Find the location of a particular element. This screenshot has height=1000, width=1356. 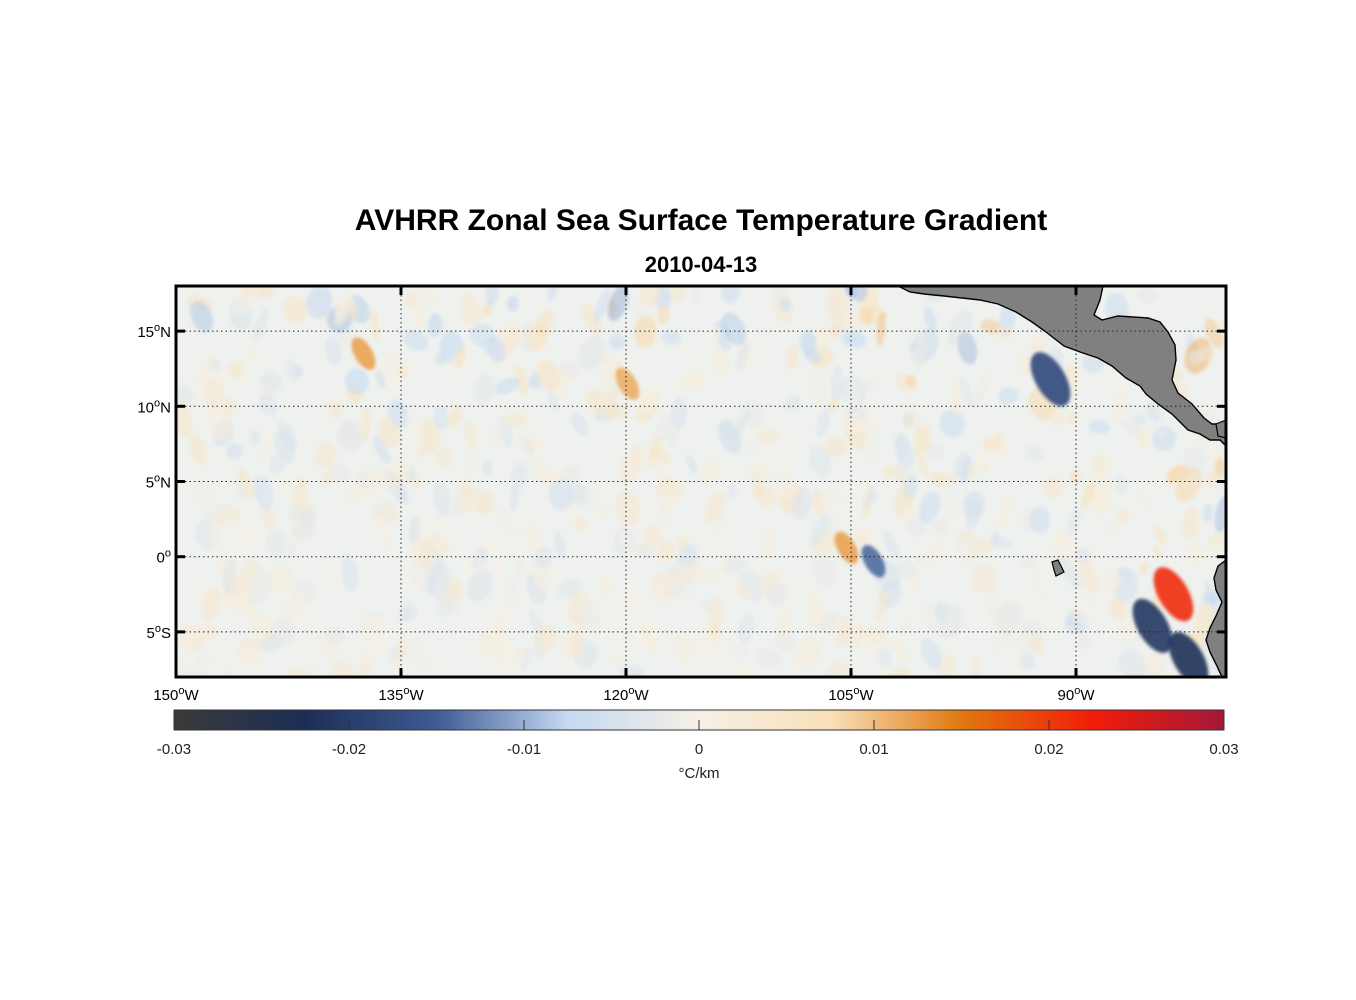

latitude-label: 15oN is located at coordinates (154, 331).